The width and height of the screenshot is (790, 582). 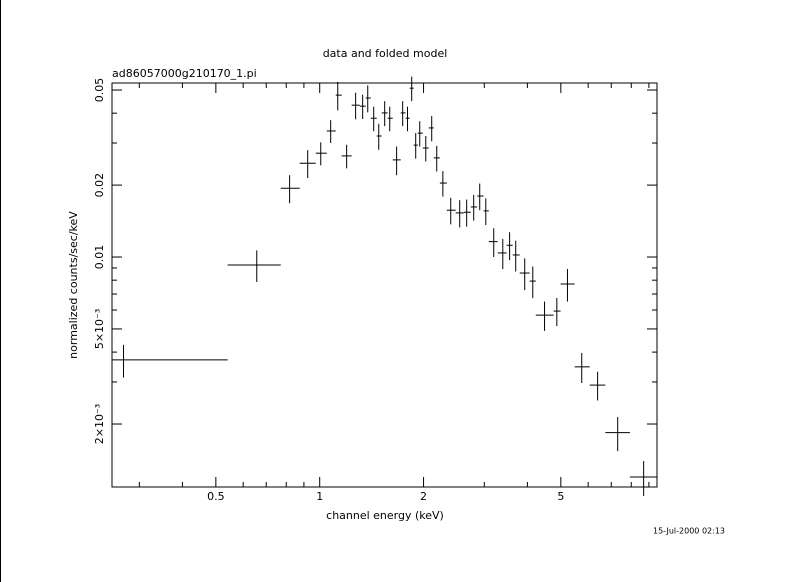 What do you see at coordinates (689, 531) in the screenshot?
I see `timestamp: 15-Jul-2000 02:13` at bounding box center [689, 531].